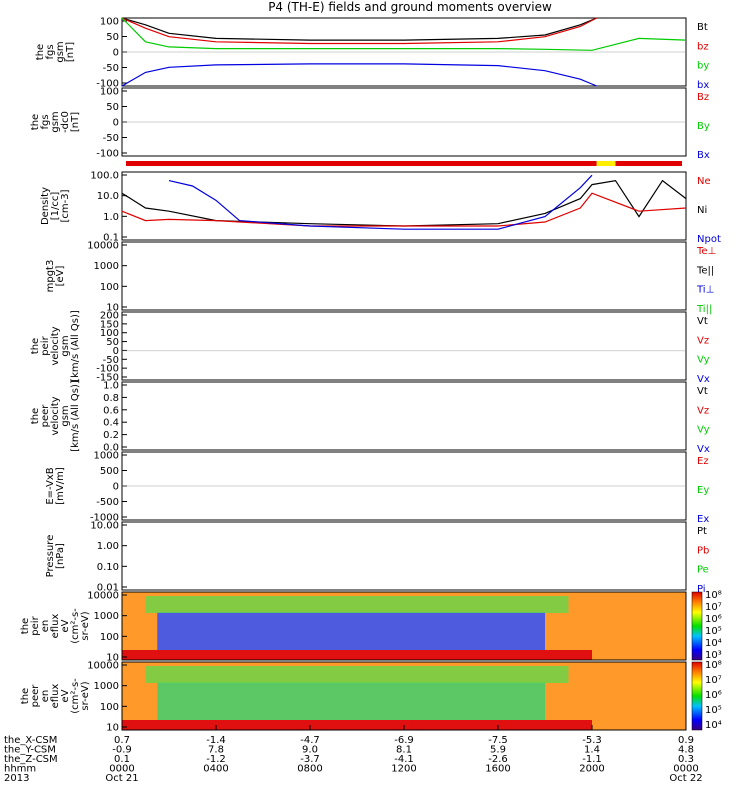 The height and width of the screenshot is (800, 750). What do you see at coordinates (703, 360) in the screenshot?
I see `panel-peir_vel-legend-Vy: Vy` at bounding box center [703, 360].